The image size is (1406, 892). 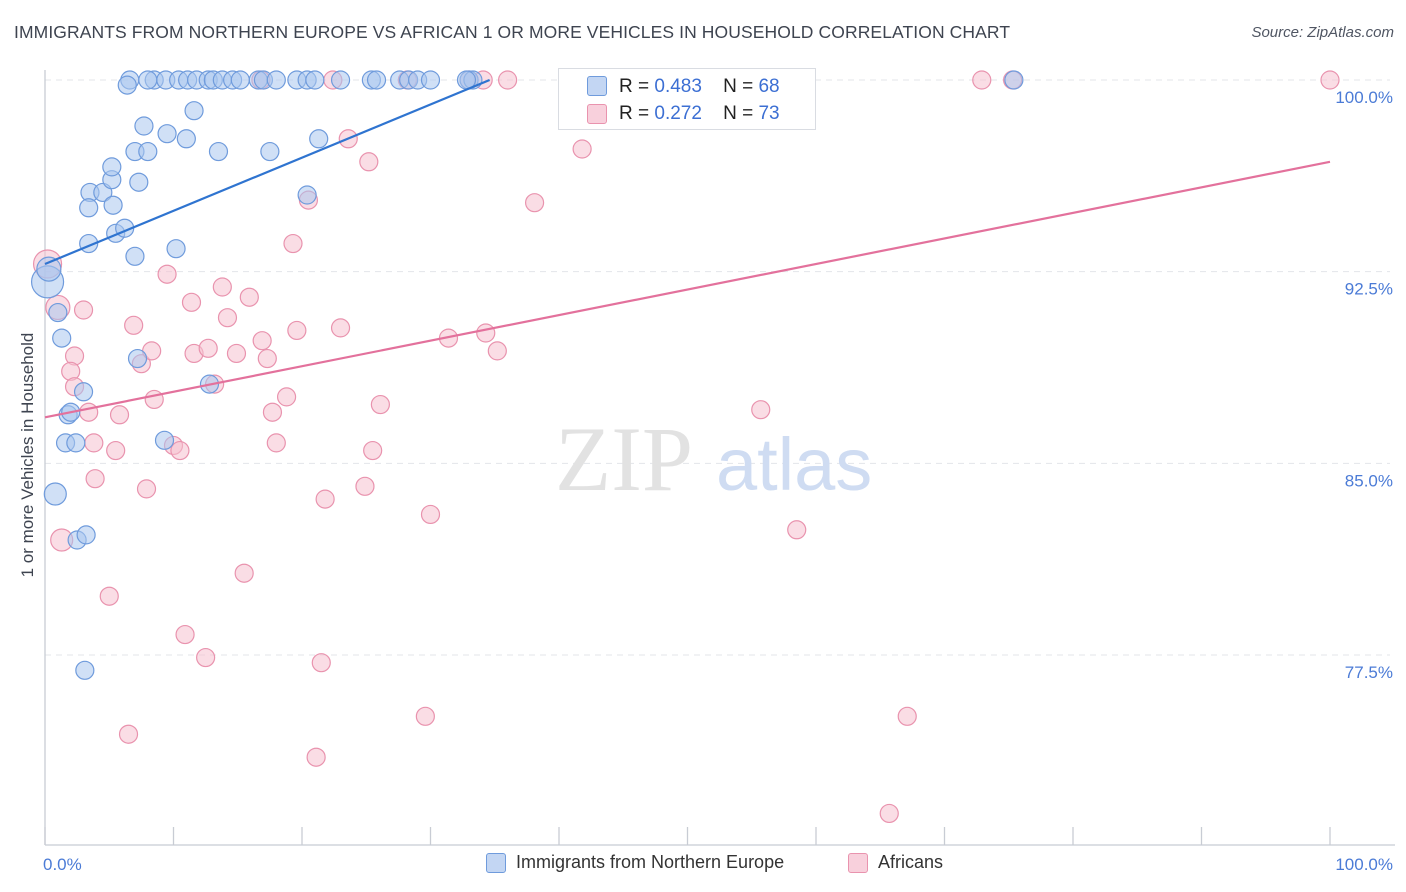 What do you see at coordinates (1364, 864) in the screenshot?
I see `x-tick-label: 100.0%` at bounding box center [1364, 864].